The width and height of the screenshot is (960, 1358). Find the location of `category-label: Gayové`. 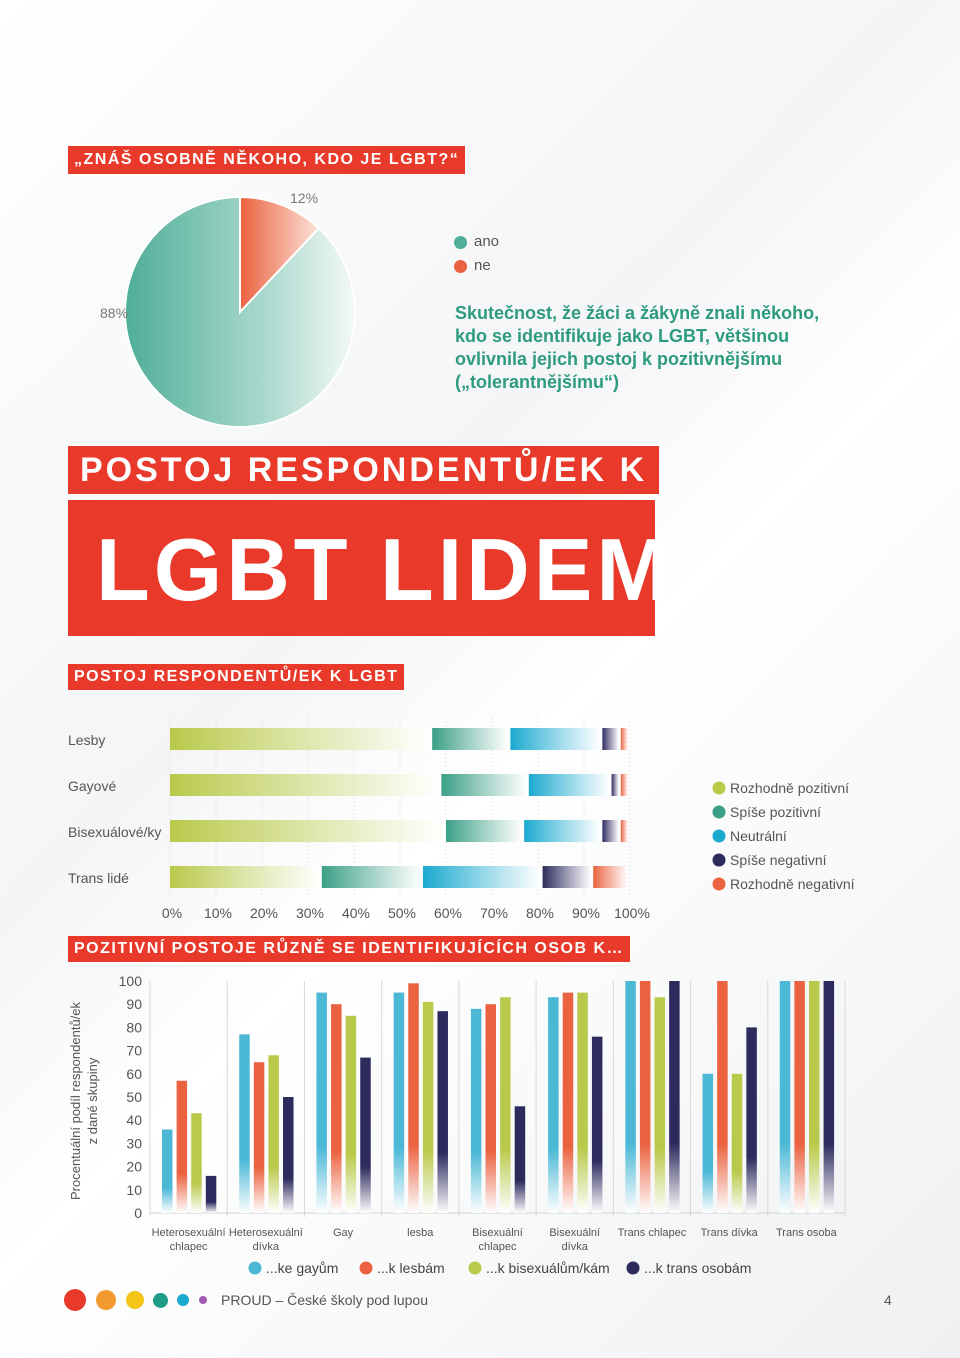

category-label: Gayové is located at coordinates (92, 786).